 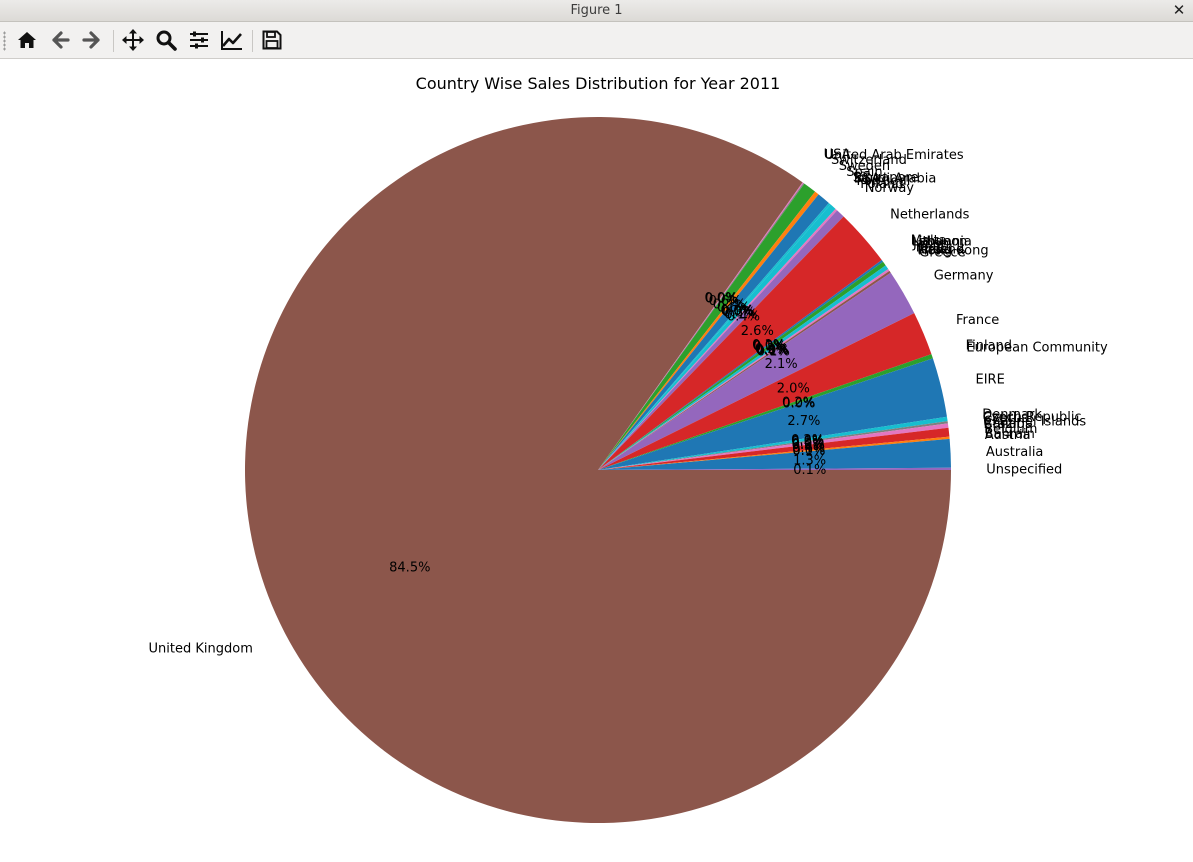 I want to click on save-button, so click(x=272, y=40).